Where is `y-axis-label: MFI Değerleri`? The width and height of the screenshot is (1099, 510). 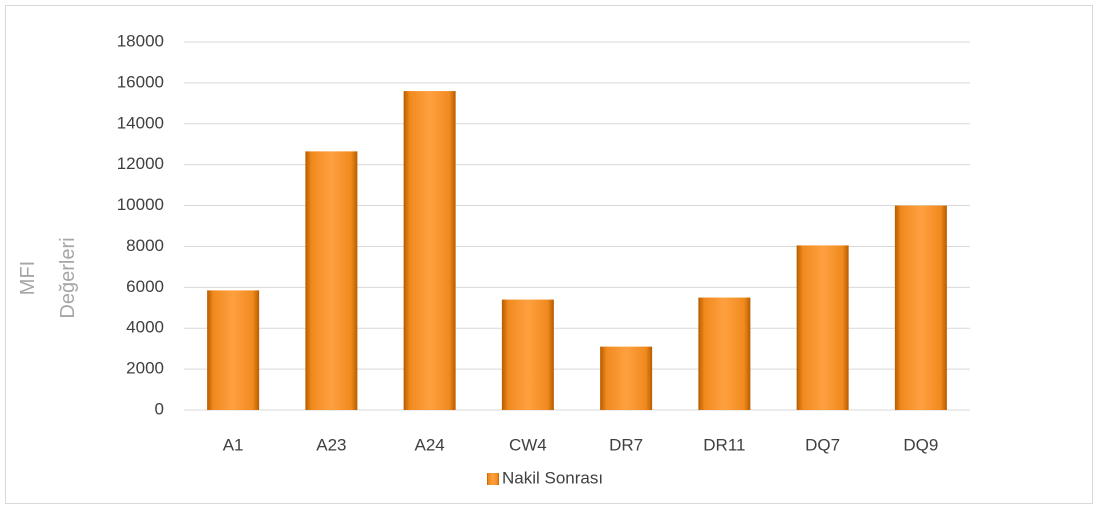
y-axis-label: MFI Değerleri is located at coordinates (48, 278).